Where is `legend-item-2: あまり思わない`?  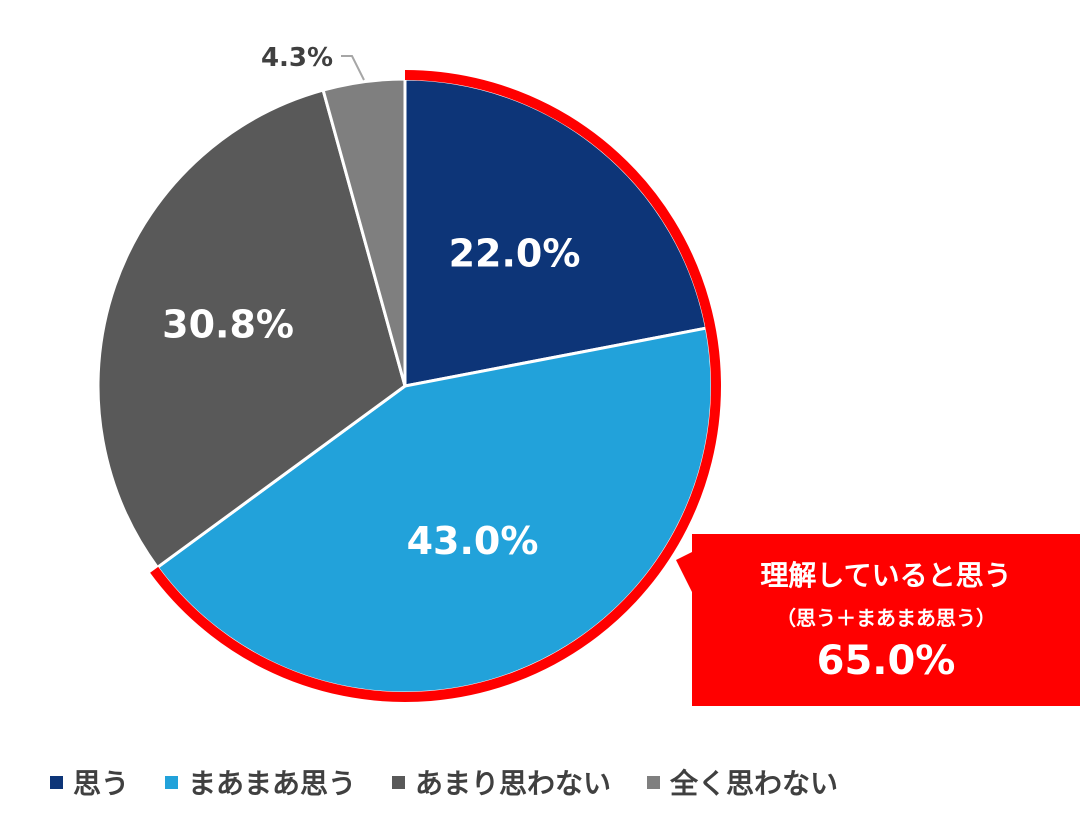
legend-item-2: あまり思わない is located at coordinates (501, 782).